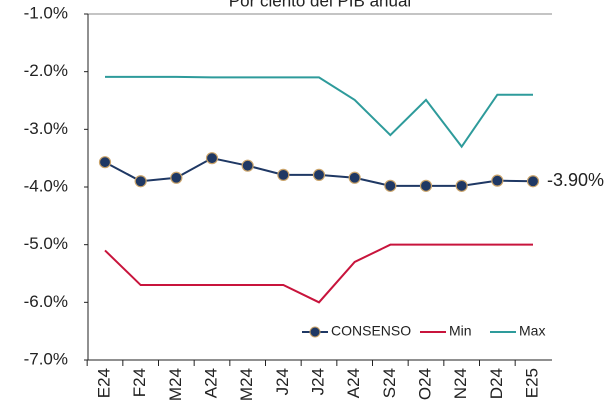  Describe the element at coordinates (46, 128) in the screenshot. I see `y-tick-label: -3.0%` at that location.